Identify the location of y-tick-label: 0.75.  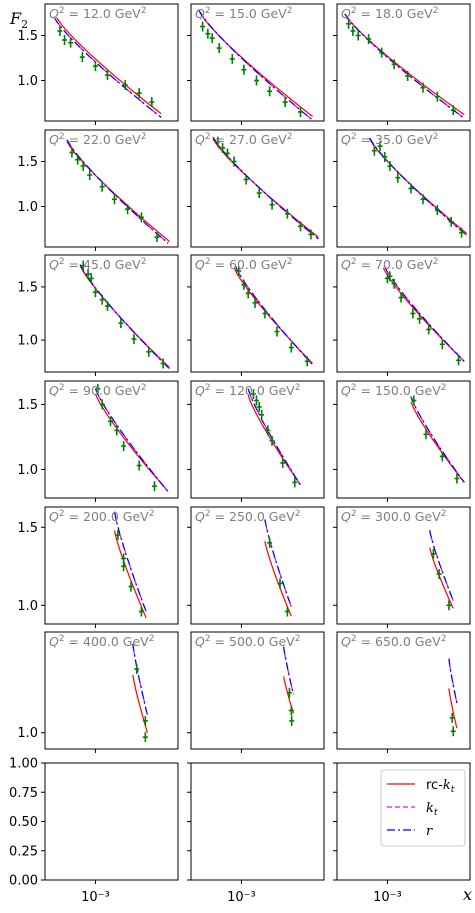
(23, 793).